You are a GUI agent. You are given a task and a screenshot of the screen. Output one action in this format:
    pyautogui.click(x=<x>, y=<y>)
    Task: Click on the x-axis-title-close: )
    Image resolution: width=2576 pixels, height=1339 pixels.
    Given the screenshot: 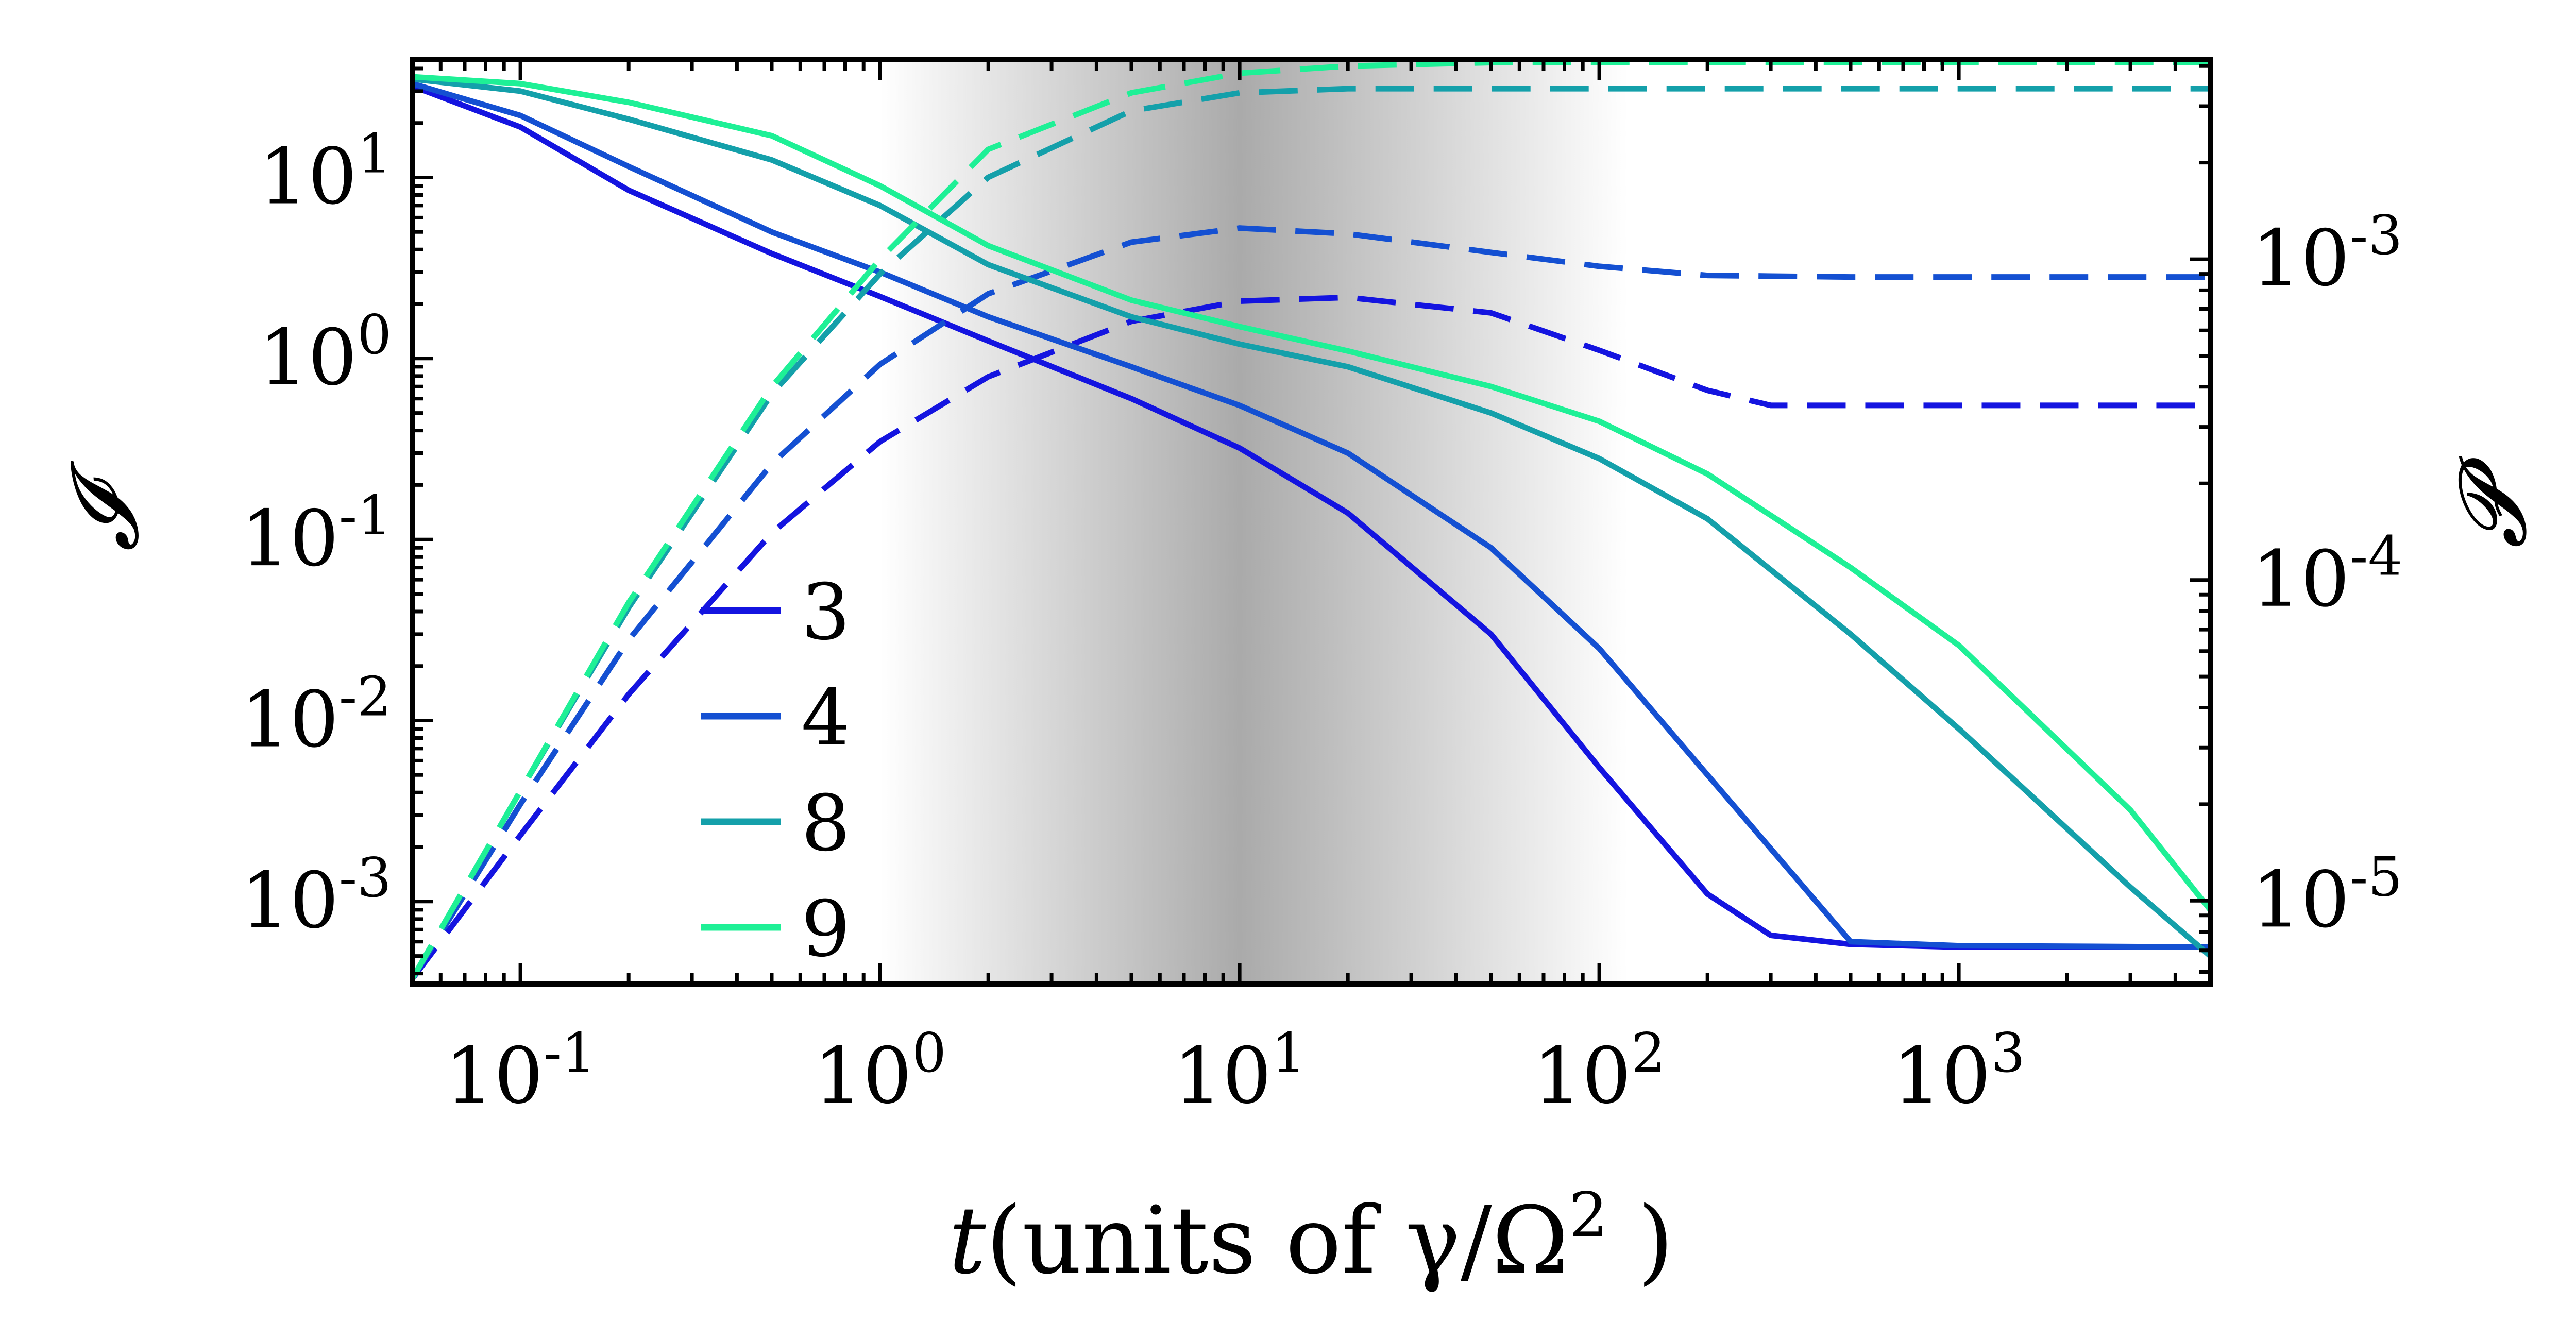 What is the action you would take?
    pyautogui.click(x=1640, y=1241)
    